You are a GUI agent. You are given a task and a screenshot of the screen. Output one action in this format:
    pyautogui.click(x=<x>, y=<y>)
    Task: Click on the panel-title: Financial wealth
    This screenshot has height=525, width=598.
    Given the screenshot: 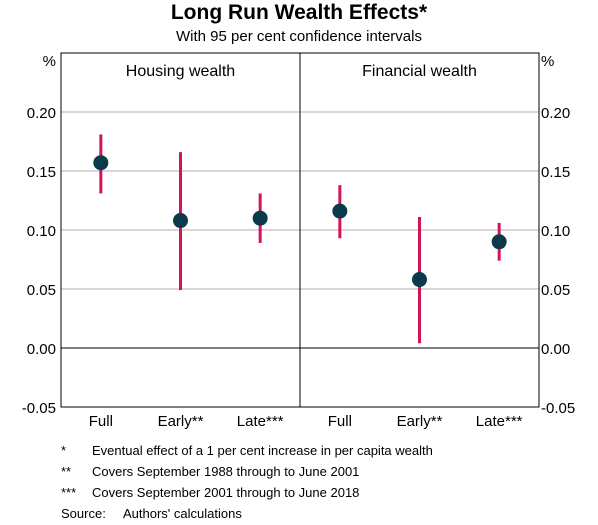 What is the action you would take?
    pyautogui.click(x=419, y=71)
    